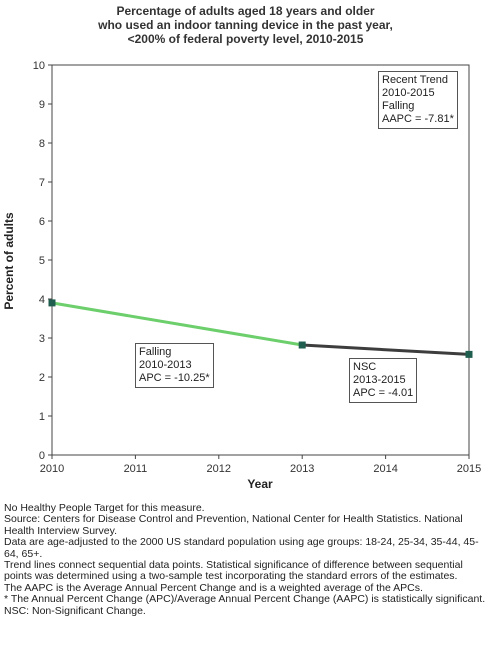 The width and height of the screenshot is (491, 646). I want to click on y-tick-label: 5, so click(42, 261).